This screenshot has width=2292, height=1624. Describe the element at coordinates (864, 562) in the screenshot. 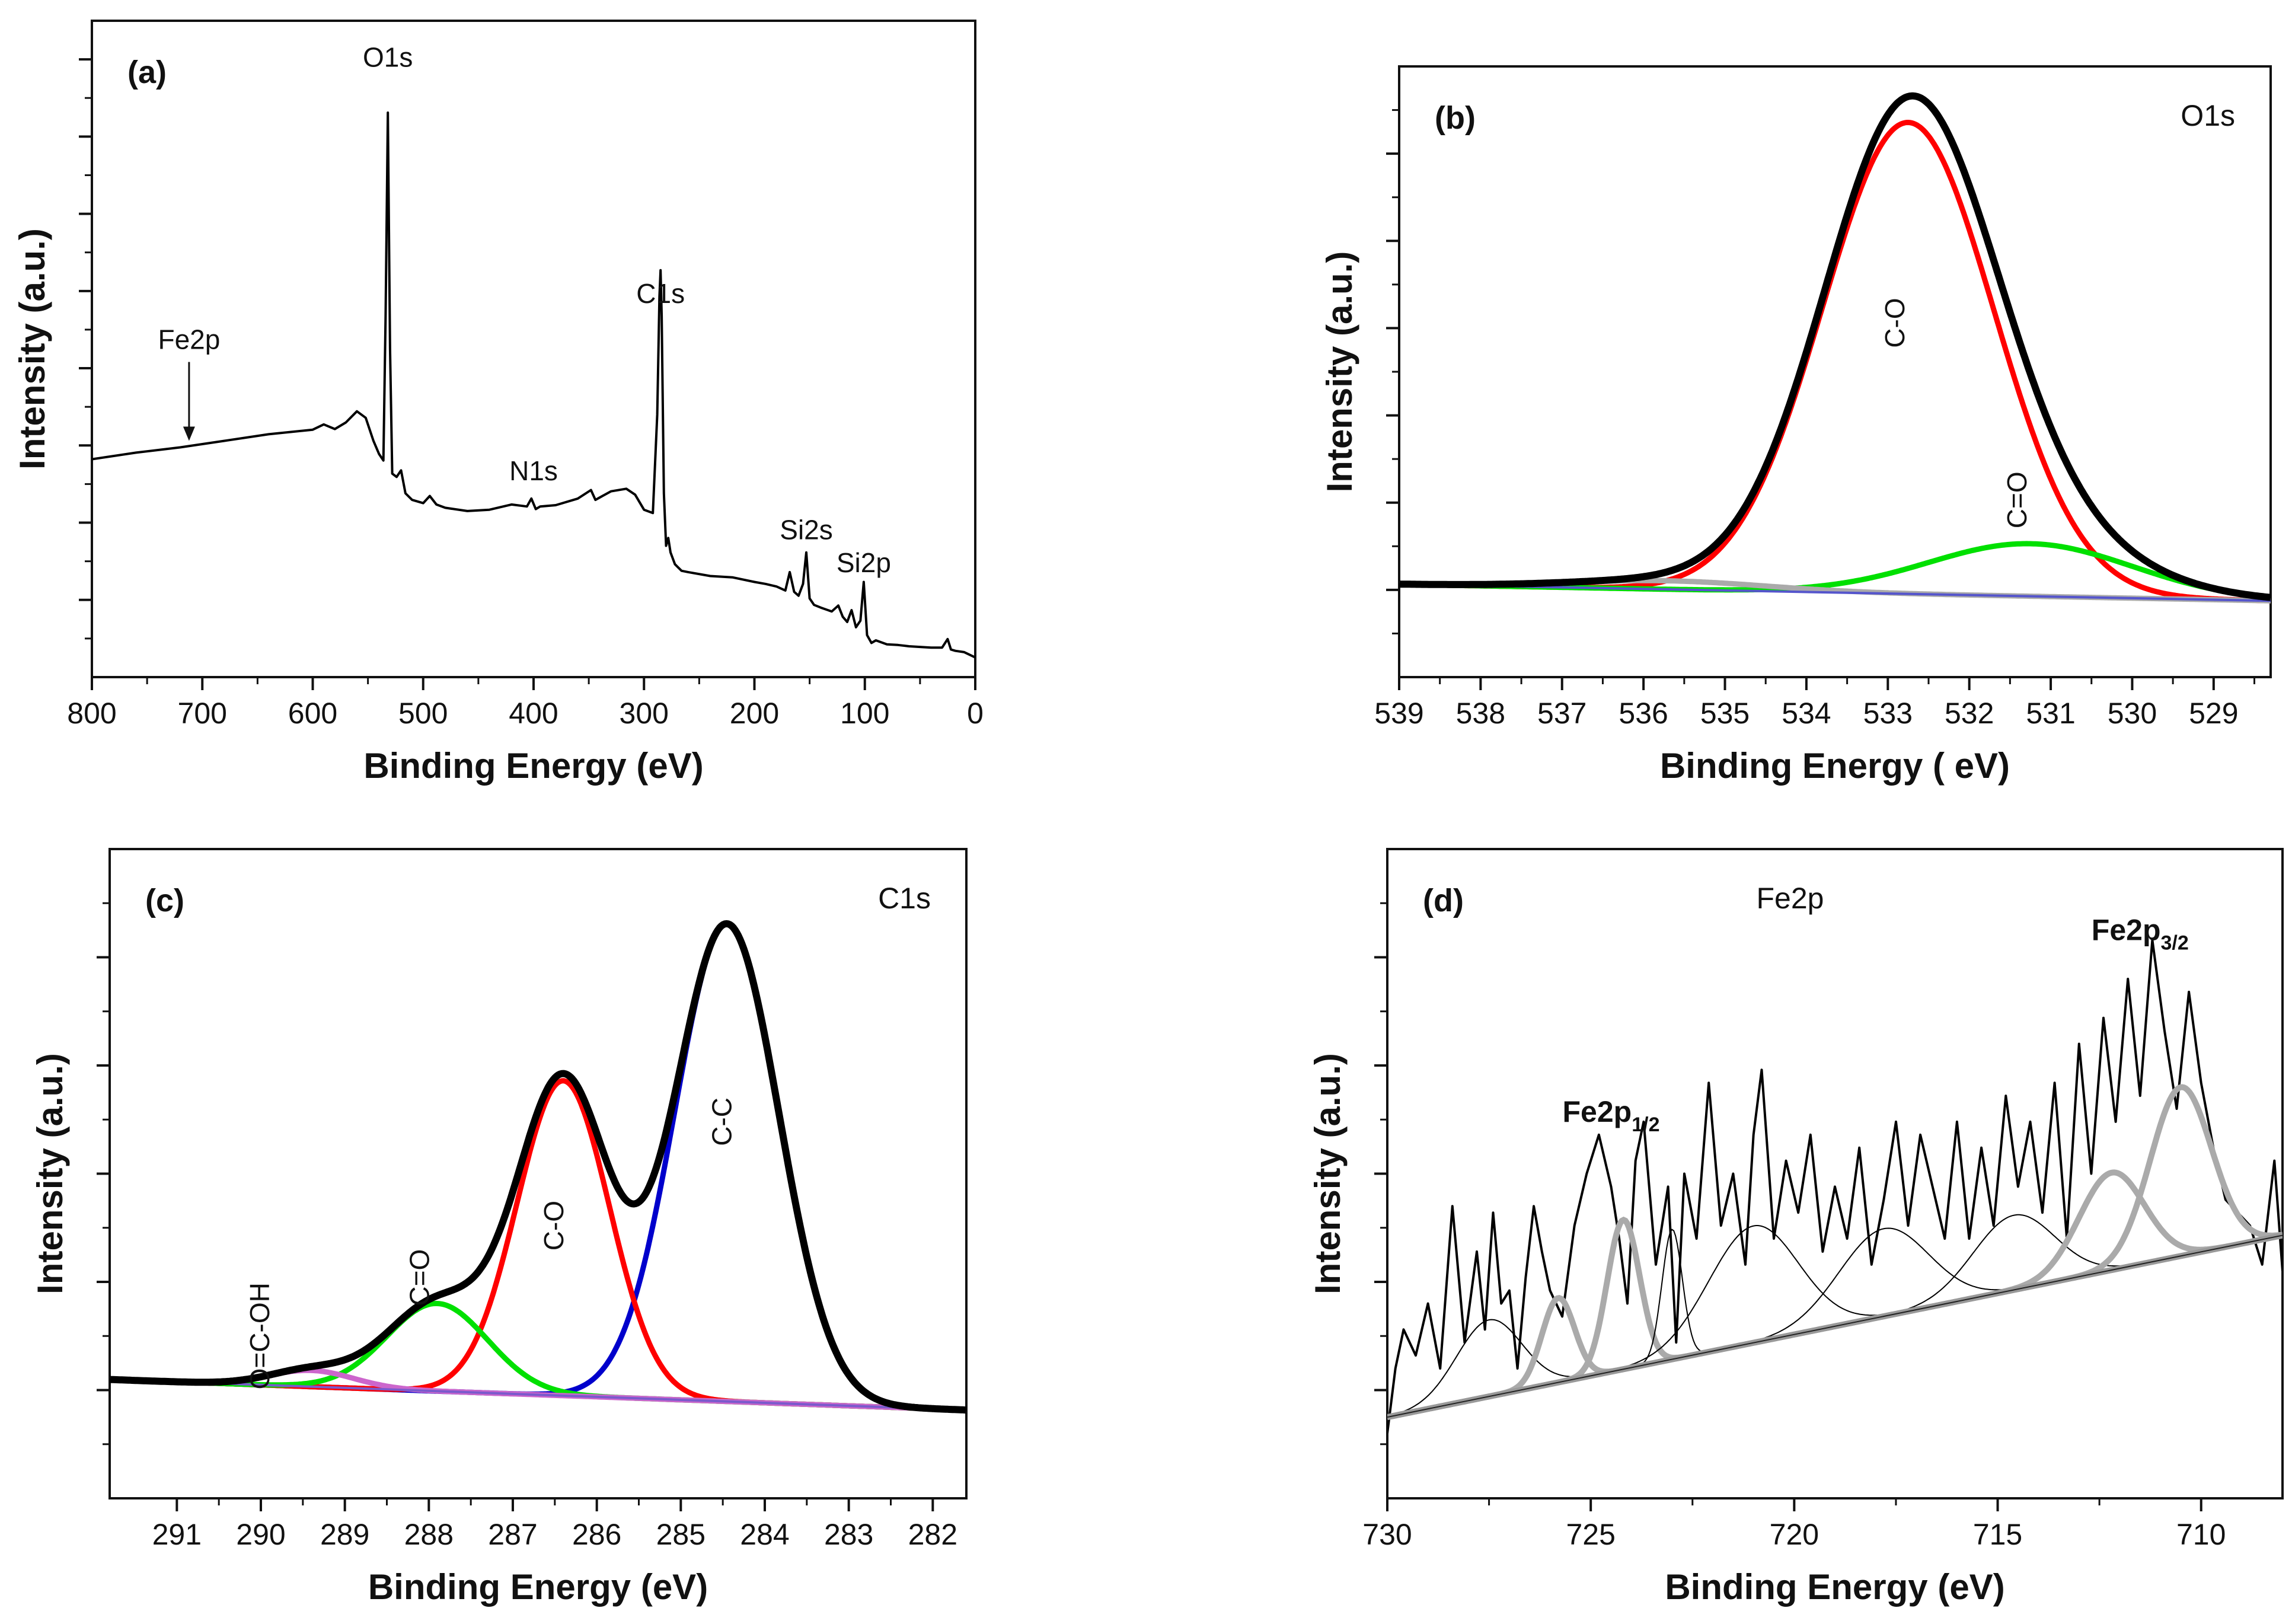

I see `peak-annotation: Si2p` at that location.